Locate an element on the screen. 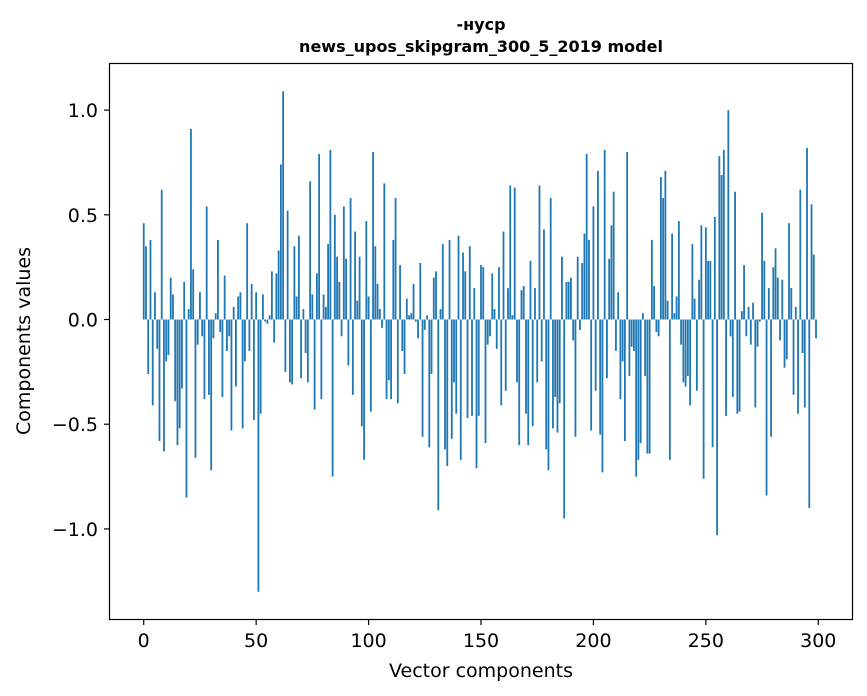 This screenshot has height=696, width=867. x-tick-label: 50 is located at coordinates (256, 641).